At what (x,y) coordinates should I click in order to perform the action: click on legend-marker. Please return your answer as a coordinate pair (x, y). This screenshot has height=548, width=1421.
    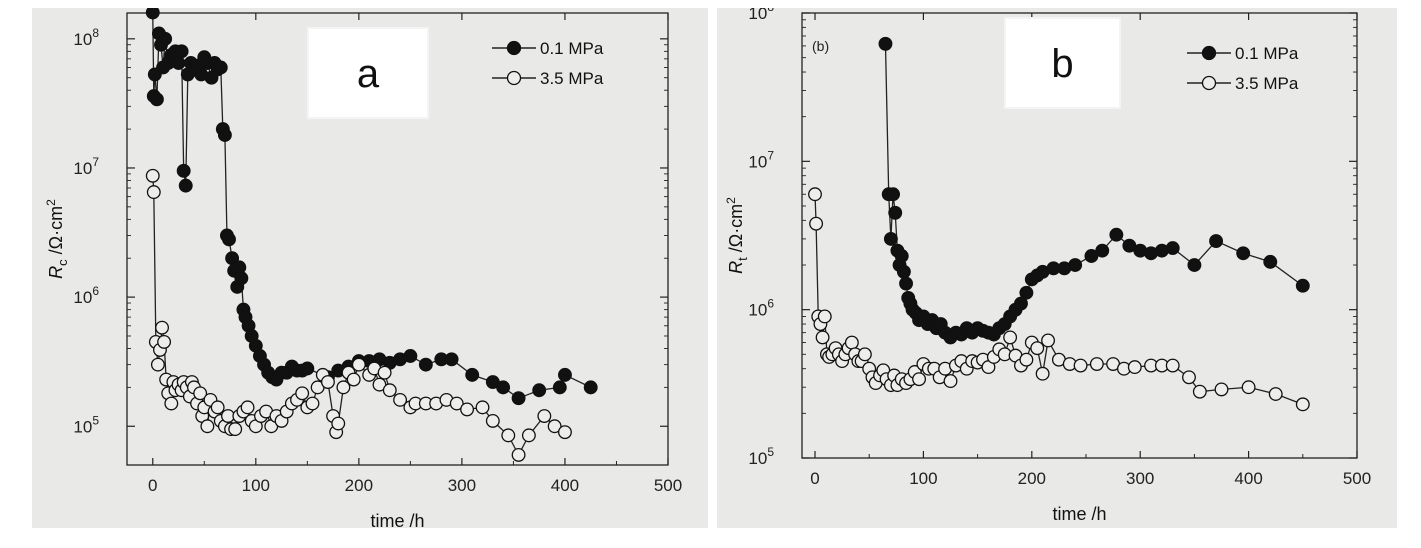
    Looking at the image, I should click on (1209, 83).